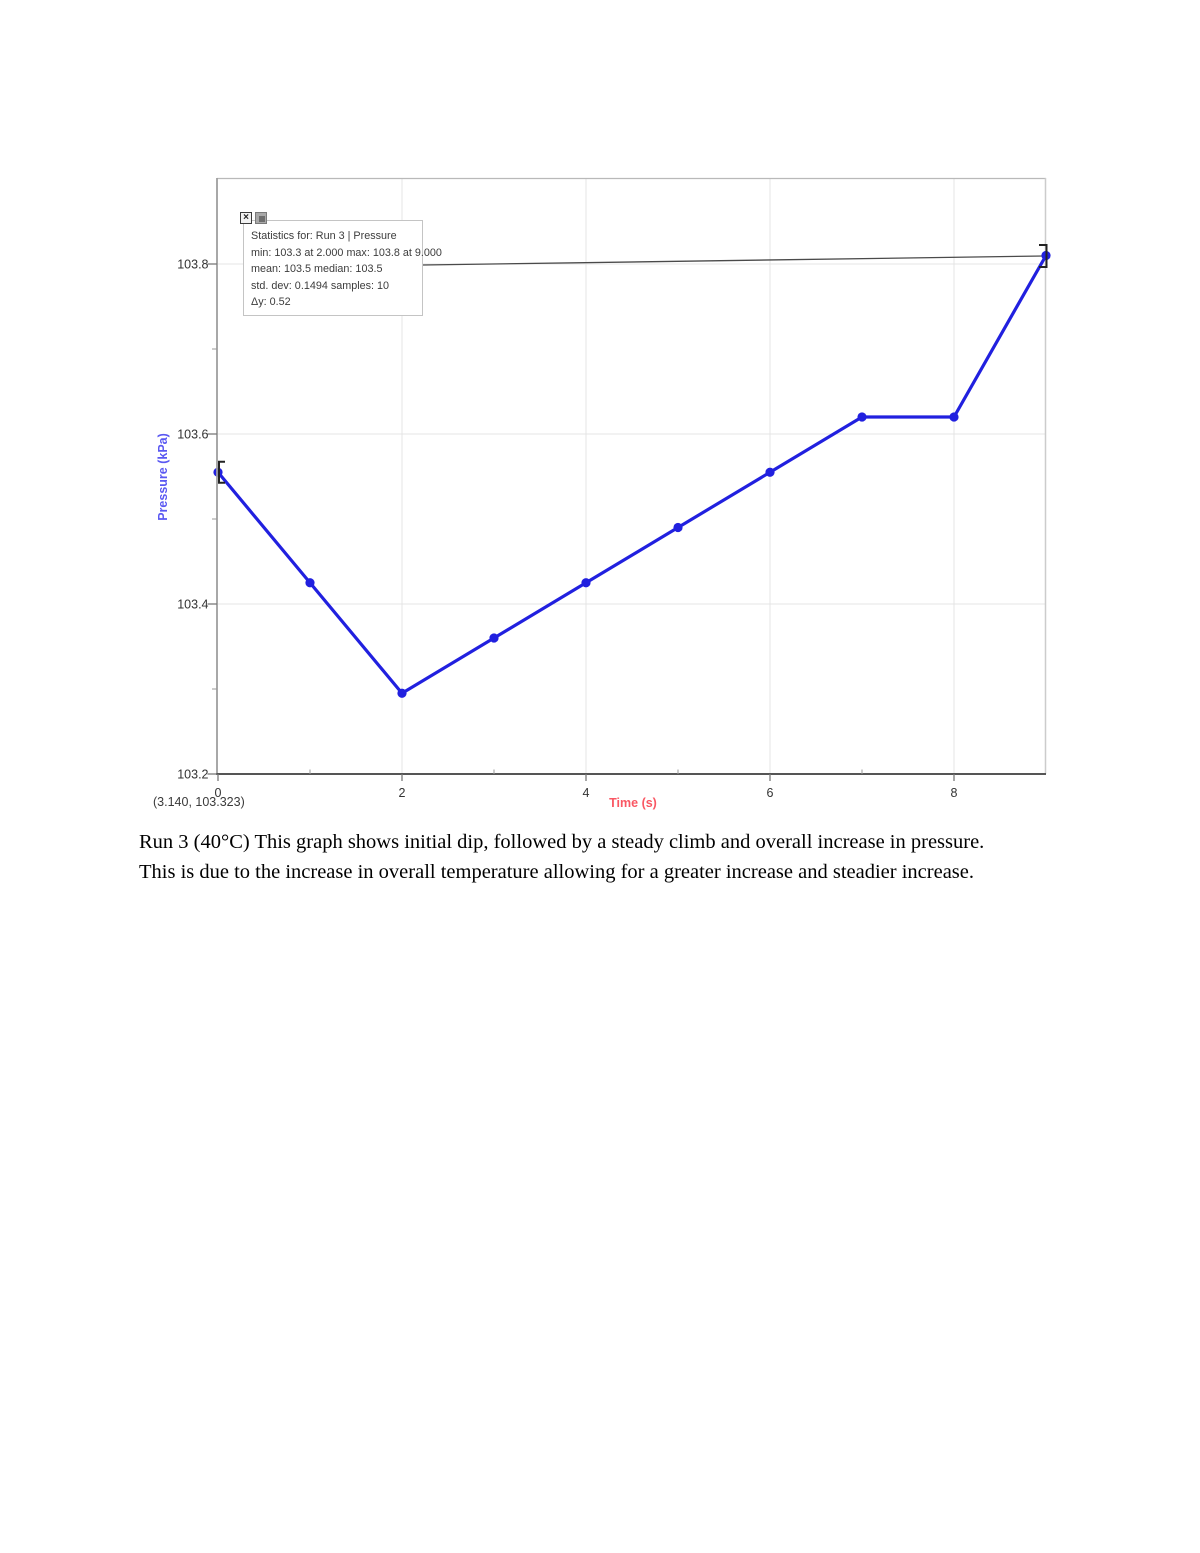 Image resolution: width=1200 pixels, height=1553 pixels. Describe the element at coordinates (324, 236) in the screenshot. I see `stats-title: Statistics for: Run 3 | Pressure` at that location.